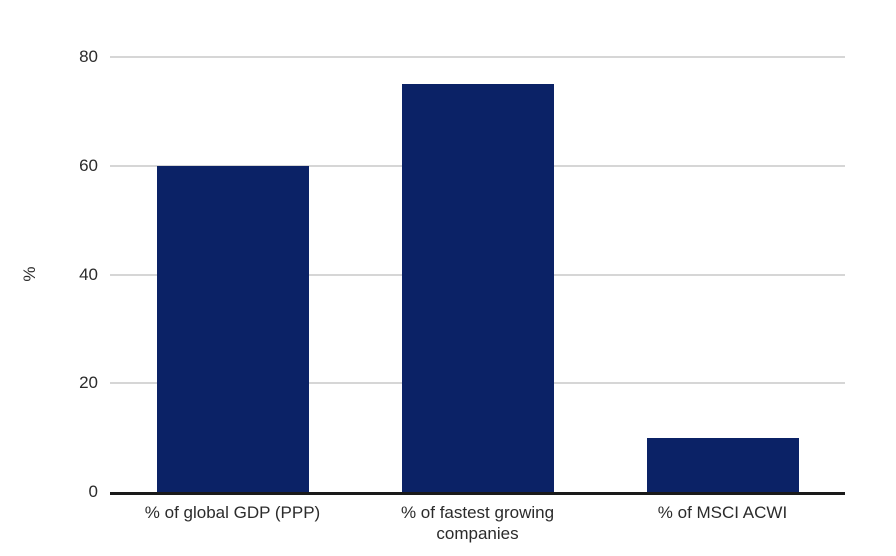 The height and width of the screenshot is (556, 896). What do you see at coordinates (29, 274) in the screenshot?
I see `y-axis-title: %` at bounding box center [29, 274].